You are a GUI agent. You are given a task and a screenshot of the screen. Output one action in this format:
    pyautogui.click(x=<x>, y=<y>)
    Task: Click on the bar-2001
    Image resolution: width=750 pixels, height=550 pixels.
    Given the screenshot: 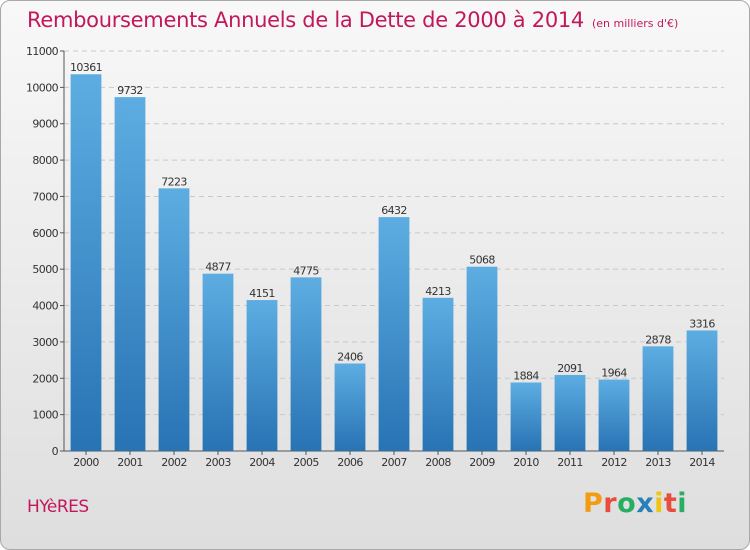 What is the action you would take?
    pyautogui.click(x=130, y=274)
    